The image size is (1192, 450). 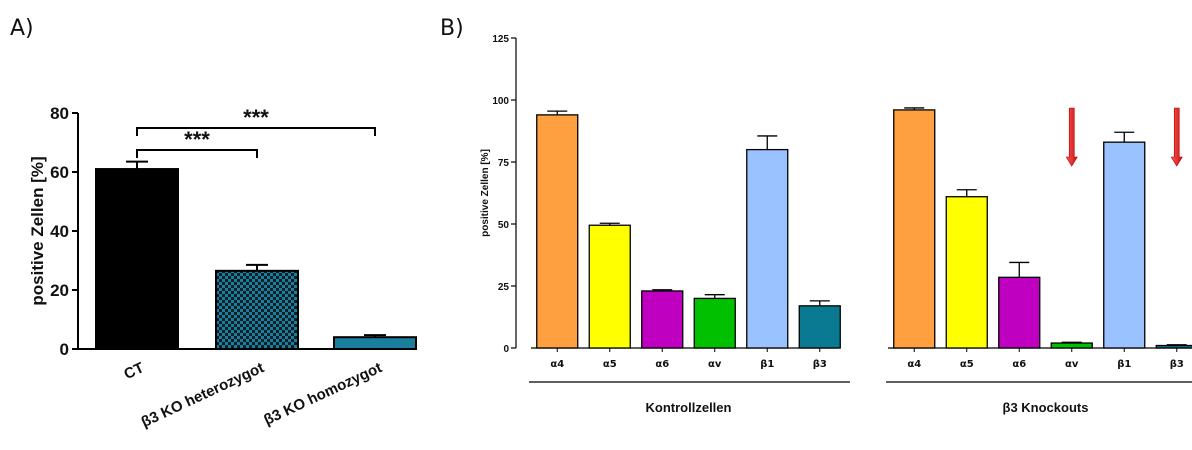 What do you see at coordinates (485, 193) in the screenshot?
I see `y-axis-title-b: positive Zellen [%]` at bounding box center [485, 193].